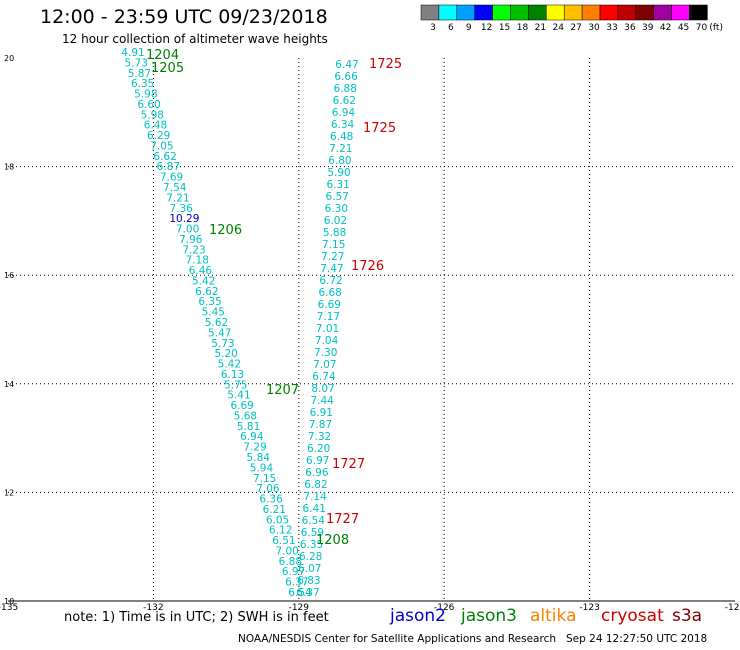 The height and width of the screenshot is (650, 740). Describe the element at coordinates (320, 425) in the screenshot. I see `swh-value-track-b: 7.87` at that location.